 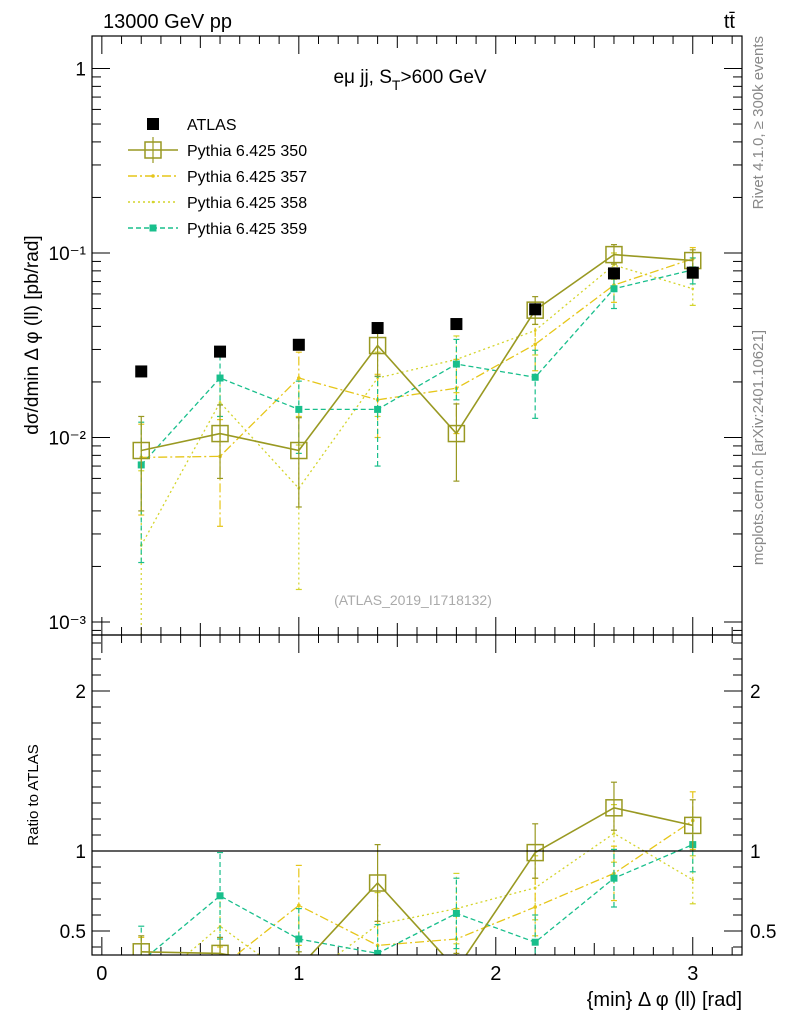 I want to click on main-y-tick-label: 10⁻¹, so click(x=68, y=254).